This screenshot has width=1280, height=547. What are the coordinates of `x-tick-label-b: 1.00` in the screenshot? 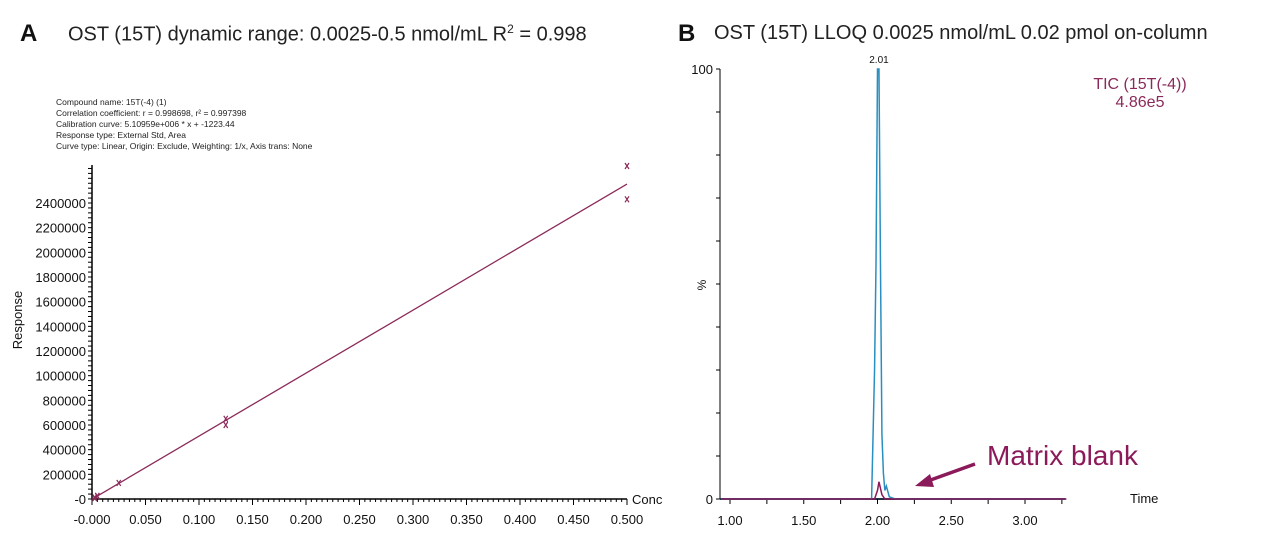 It's located at (729, 520).